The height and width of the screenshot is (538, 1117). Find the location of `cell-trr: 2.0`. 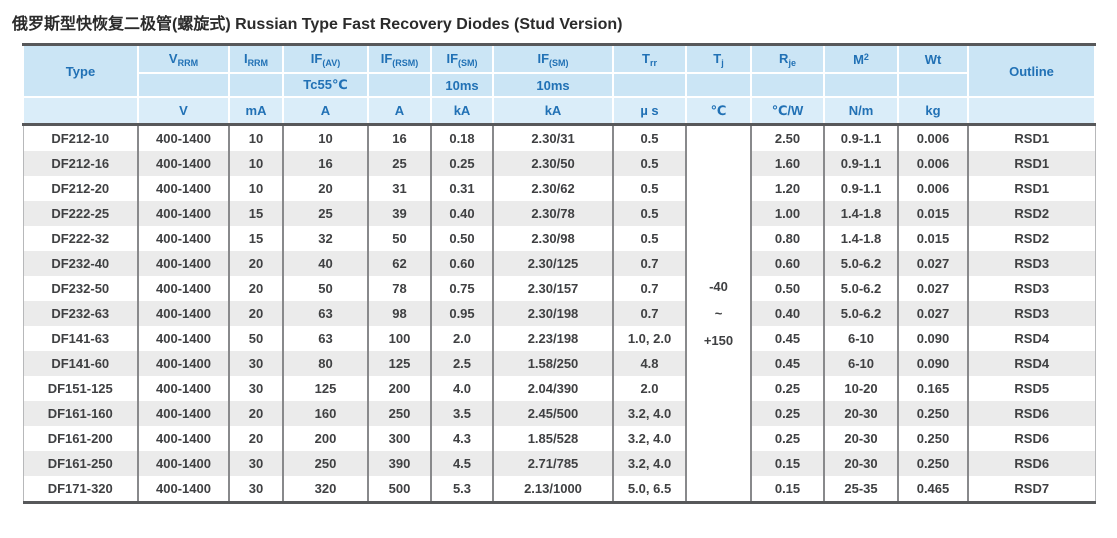

cell-trr: 2.0 is located at coordinates (649, 388).